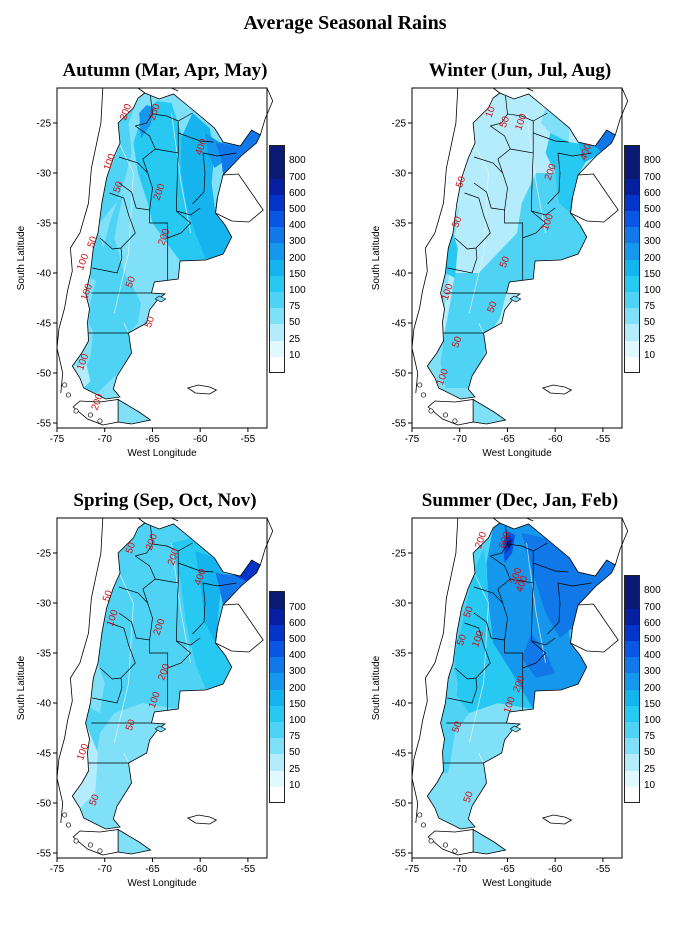 Image resolution: width=699 pixels, height=930 pixels. What do you see at coordinates (297, 704) in the screenshot?
I see `legend-label: 150` at bounding box center [297, 704].